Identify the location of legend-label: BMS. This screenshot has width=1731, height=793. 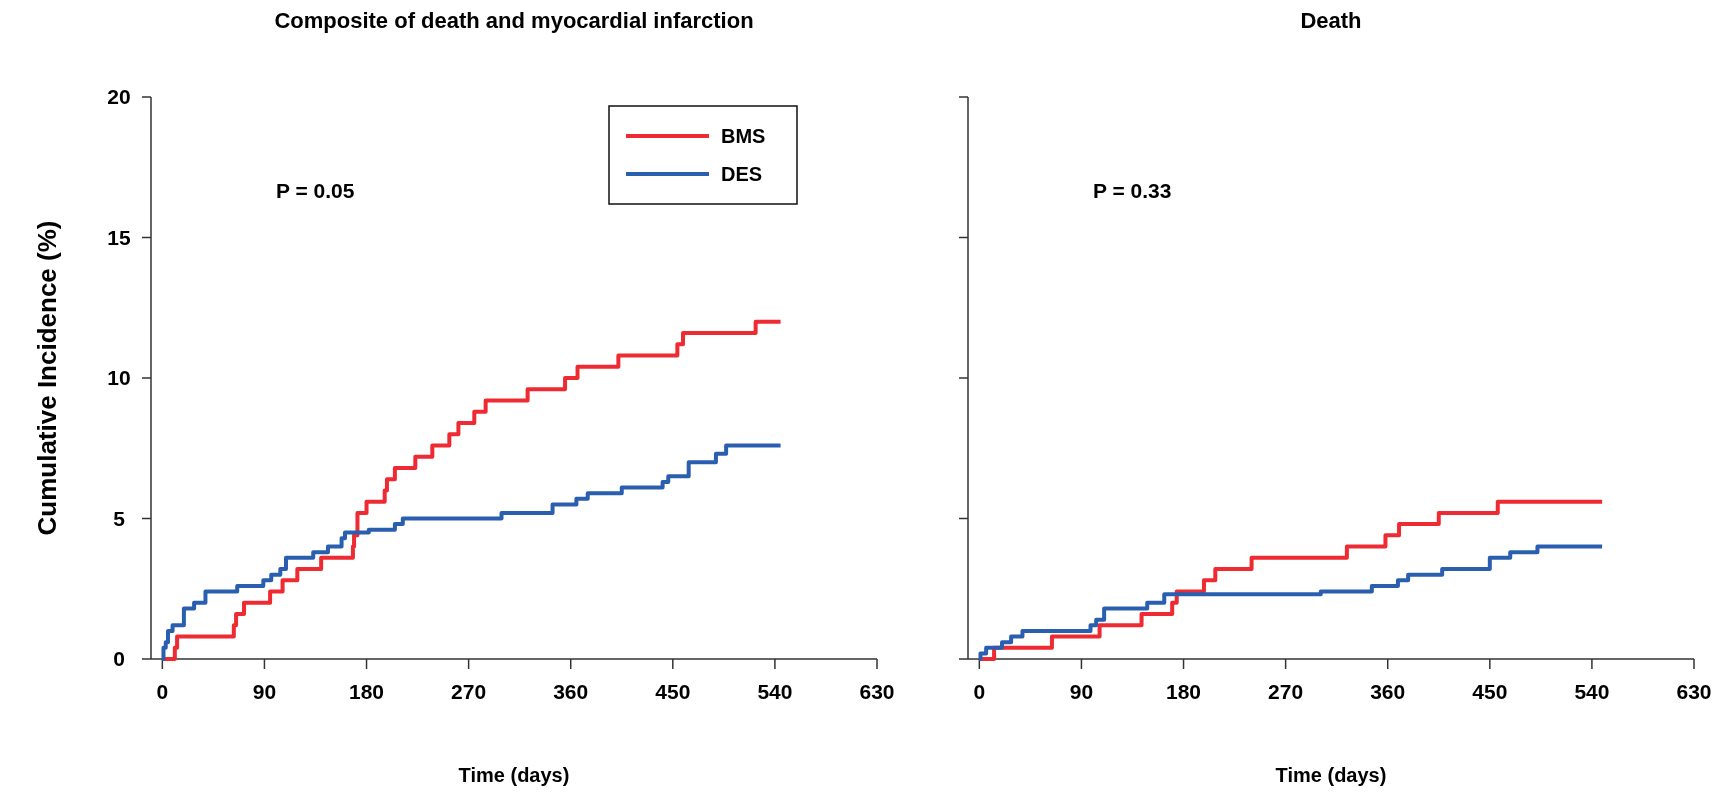
(743, 136).